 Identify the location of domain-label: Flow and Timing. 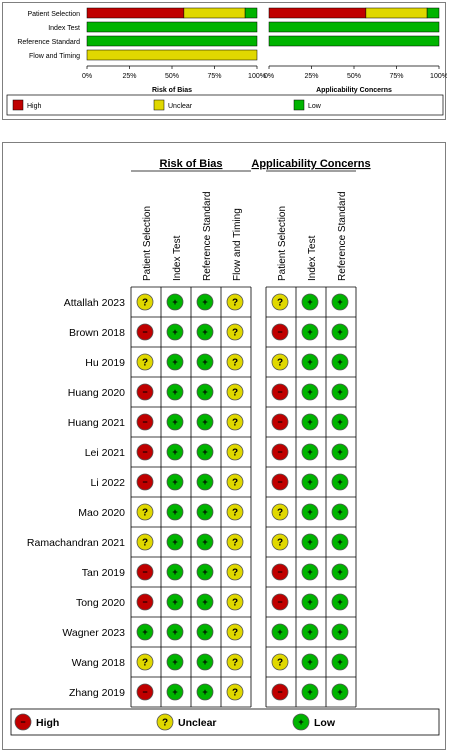
(54, 56).